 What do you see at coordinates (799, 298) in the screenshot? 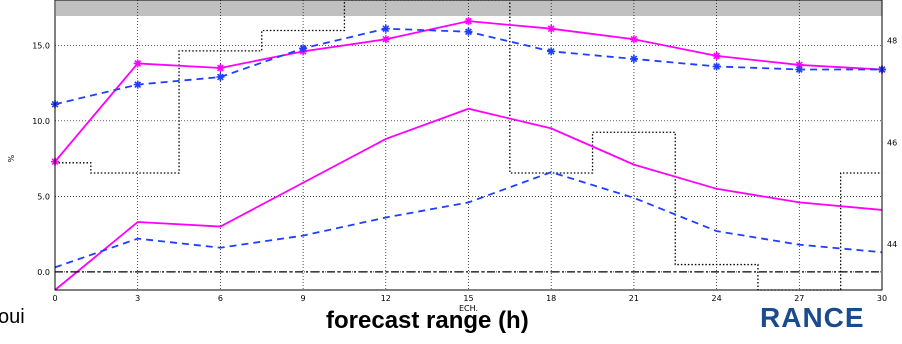
I see `x-tick-label: 27` at bounding box center [799, 298].